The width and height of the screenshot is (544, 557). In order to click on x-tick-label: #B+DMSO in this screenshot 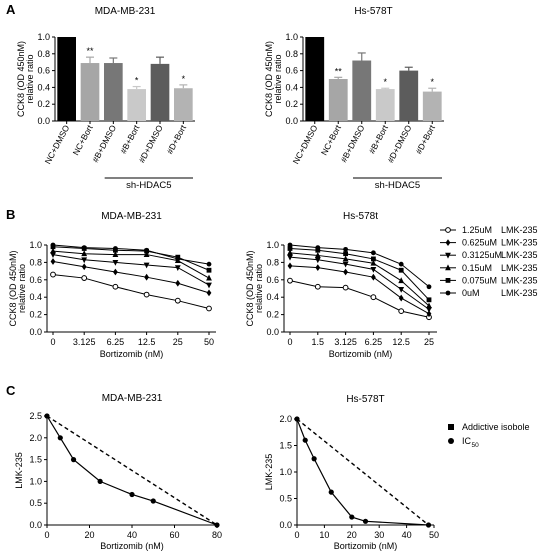, I will do `click(104, 143)`.